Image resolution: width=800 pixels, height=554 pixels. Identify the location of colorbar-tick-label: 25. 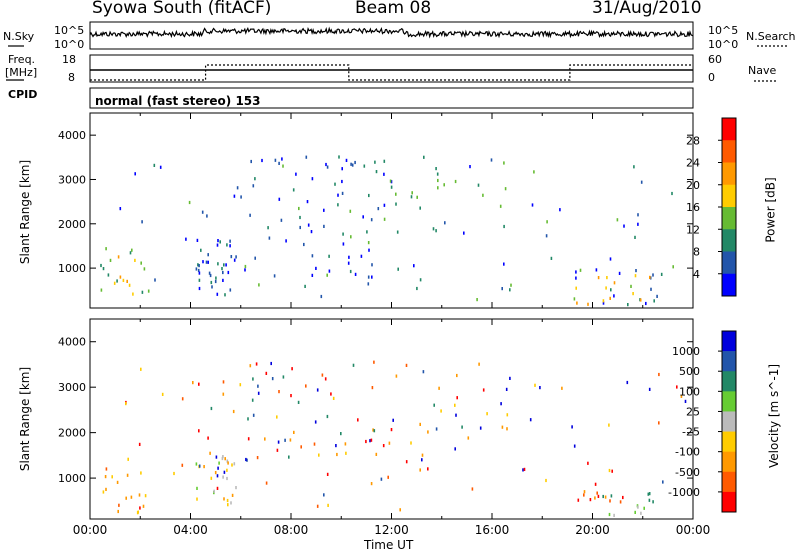
(693, 411).